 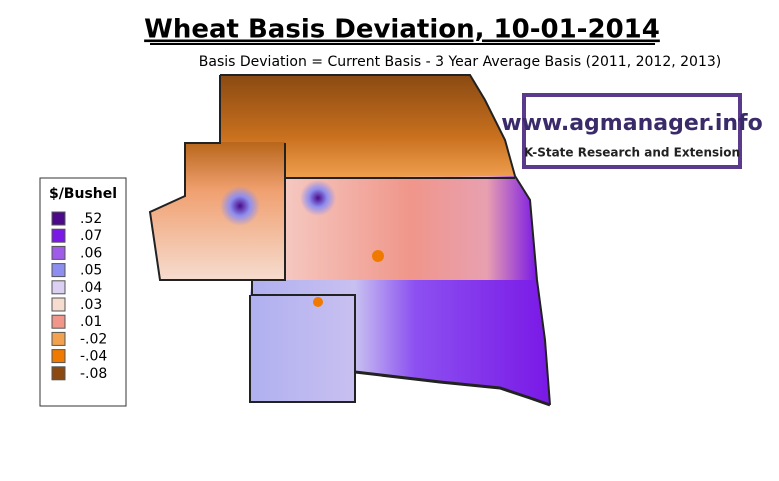 I want to click on legend-label: .06, so click(x=91, y=253).